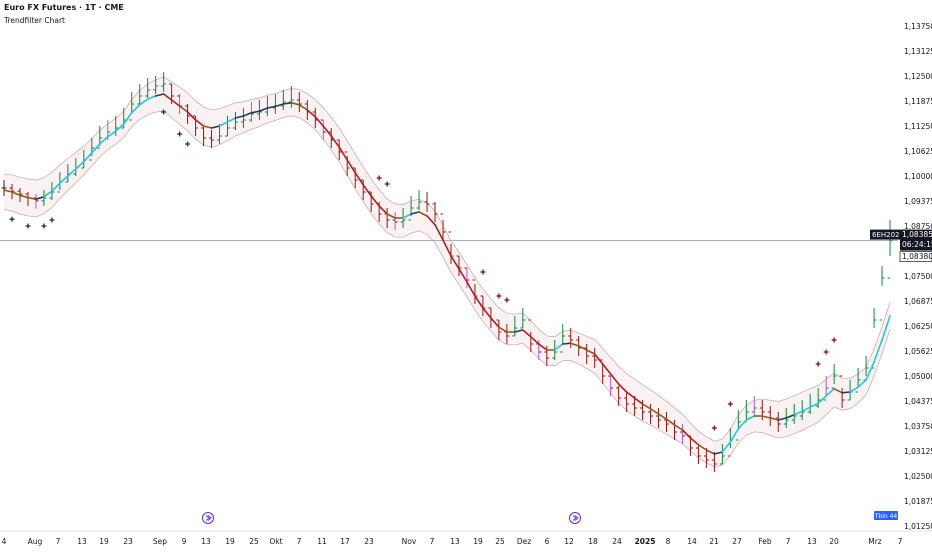 The image size is (932, 555). Describe the element at coordinates (34, 20) in the screenshot. I see `indicator-title: Trendfilter Chart` at that location.